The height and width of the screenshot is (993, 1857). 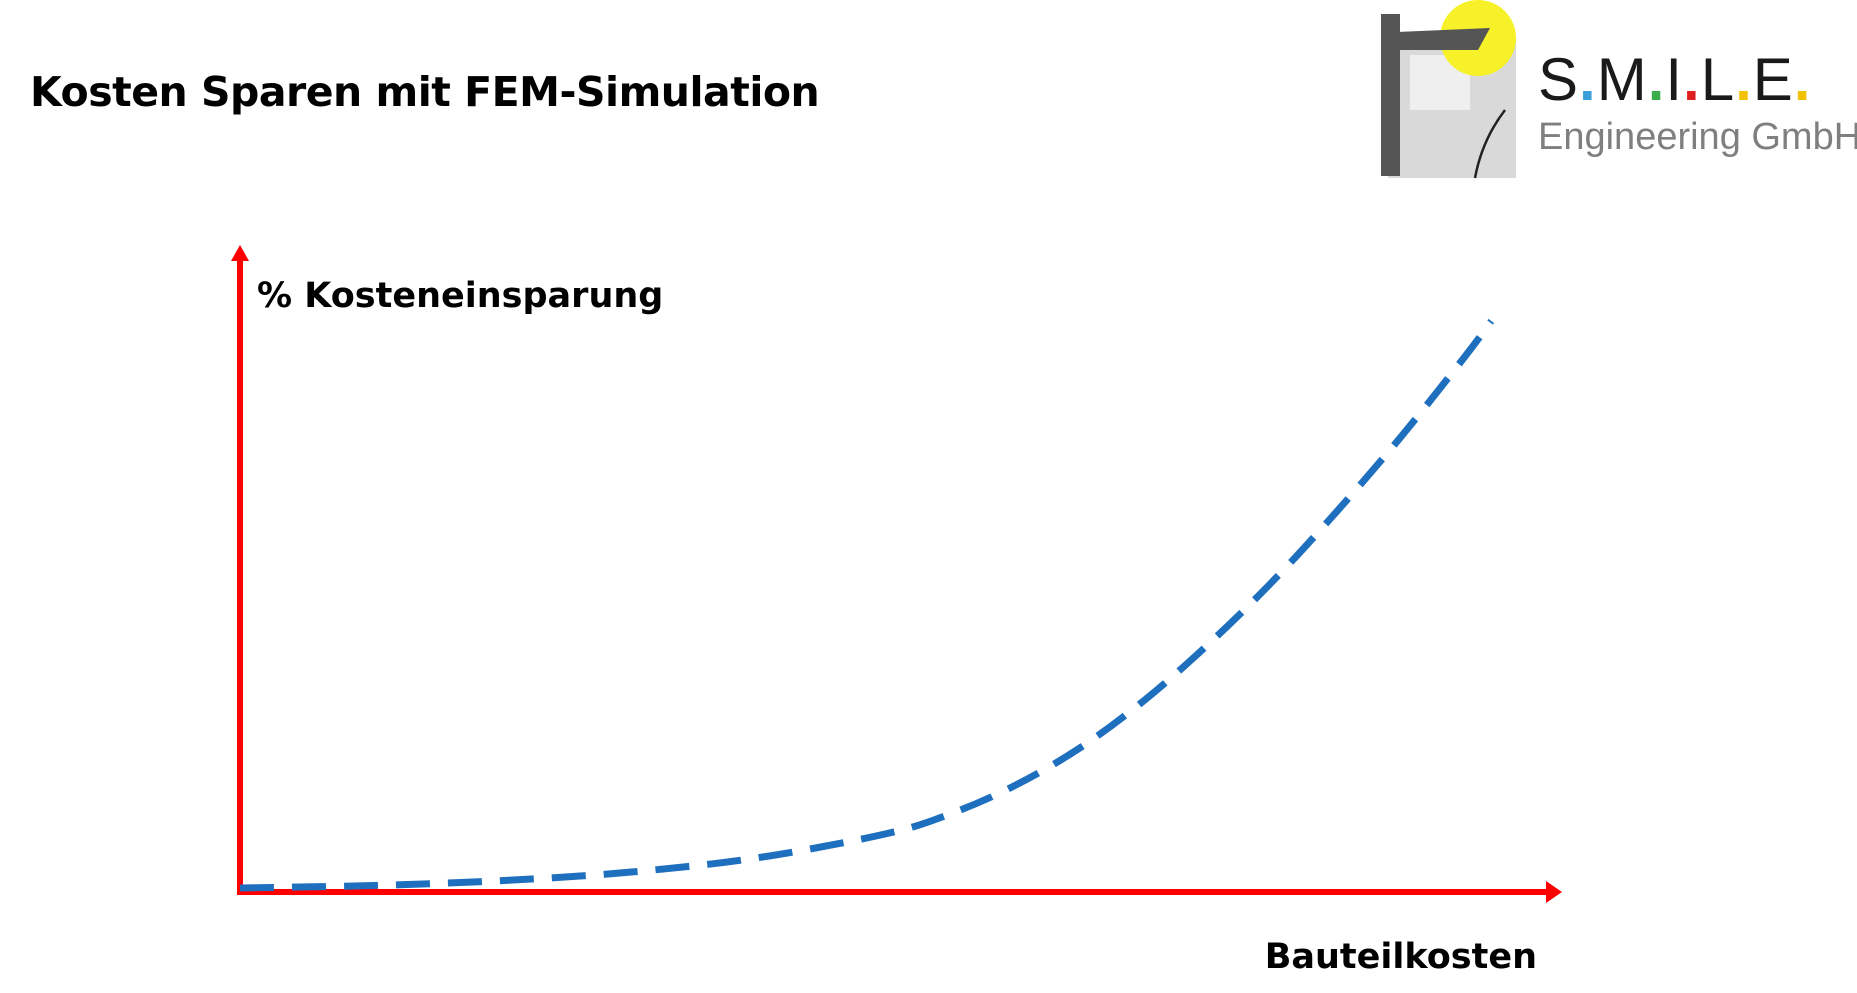 I want to click on logo-text: S.M.I.L.E. Engineering GmbH, so click(x=1697, y=104).